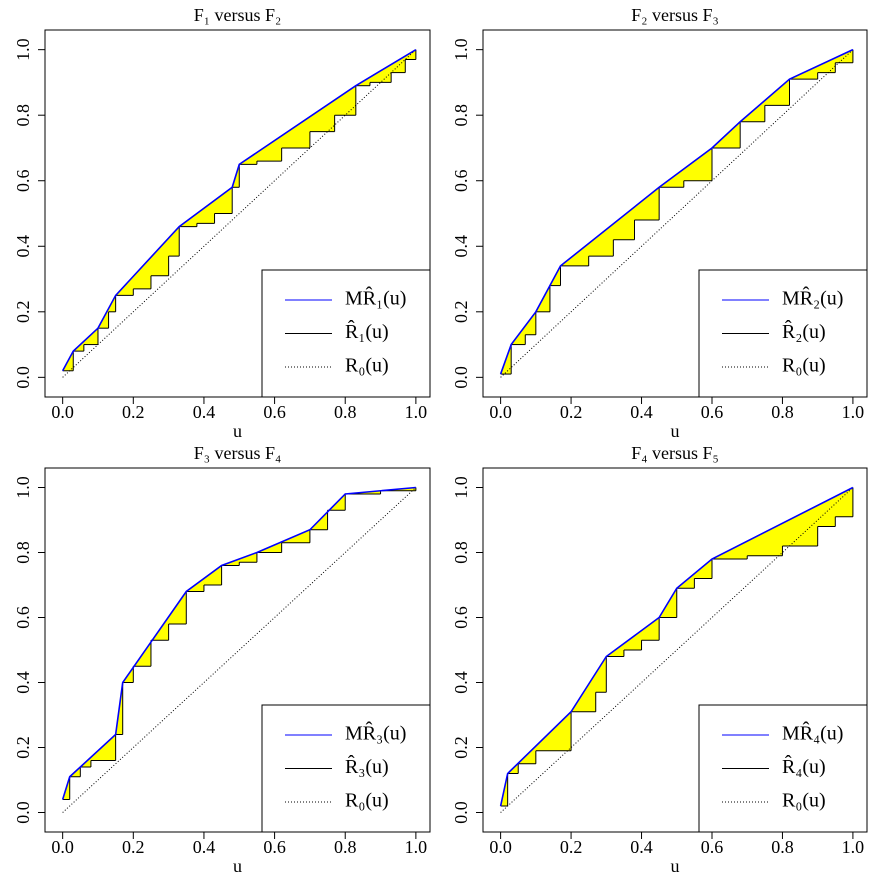  I want to click on panel-title: F₂ versus F₃, so click(675, 15).